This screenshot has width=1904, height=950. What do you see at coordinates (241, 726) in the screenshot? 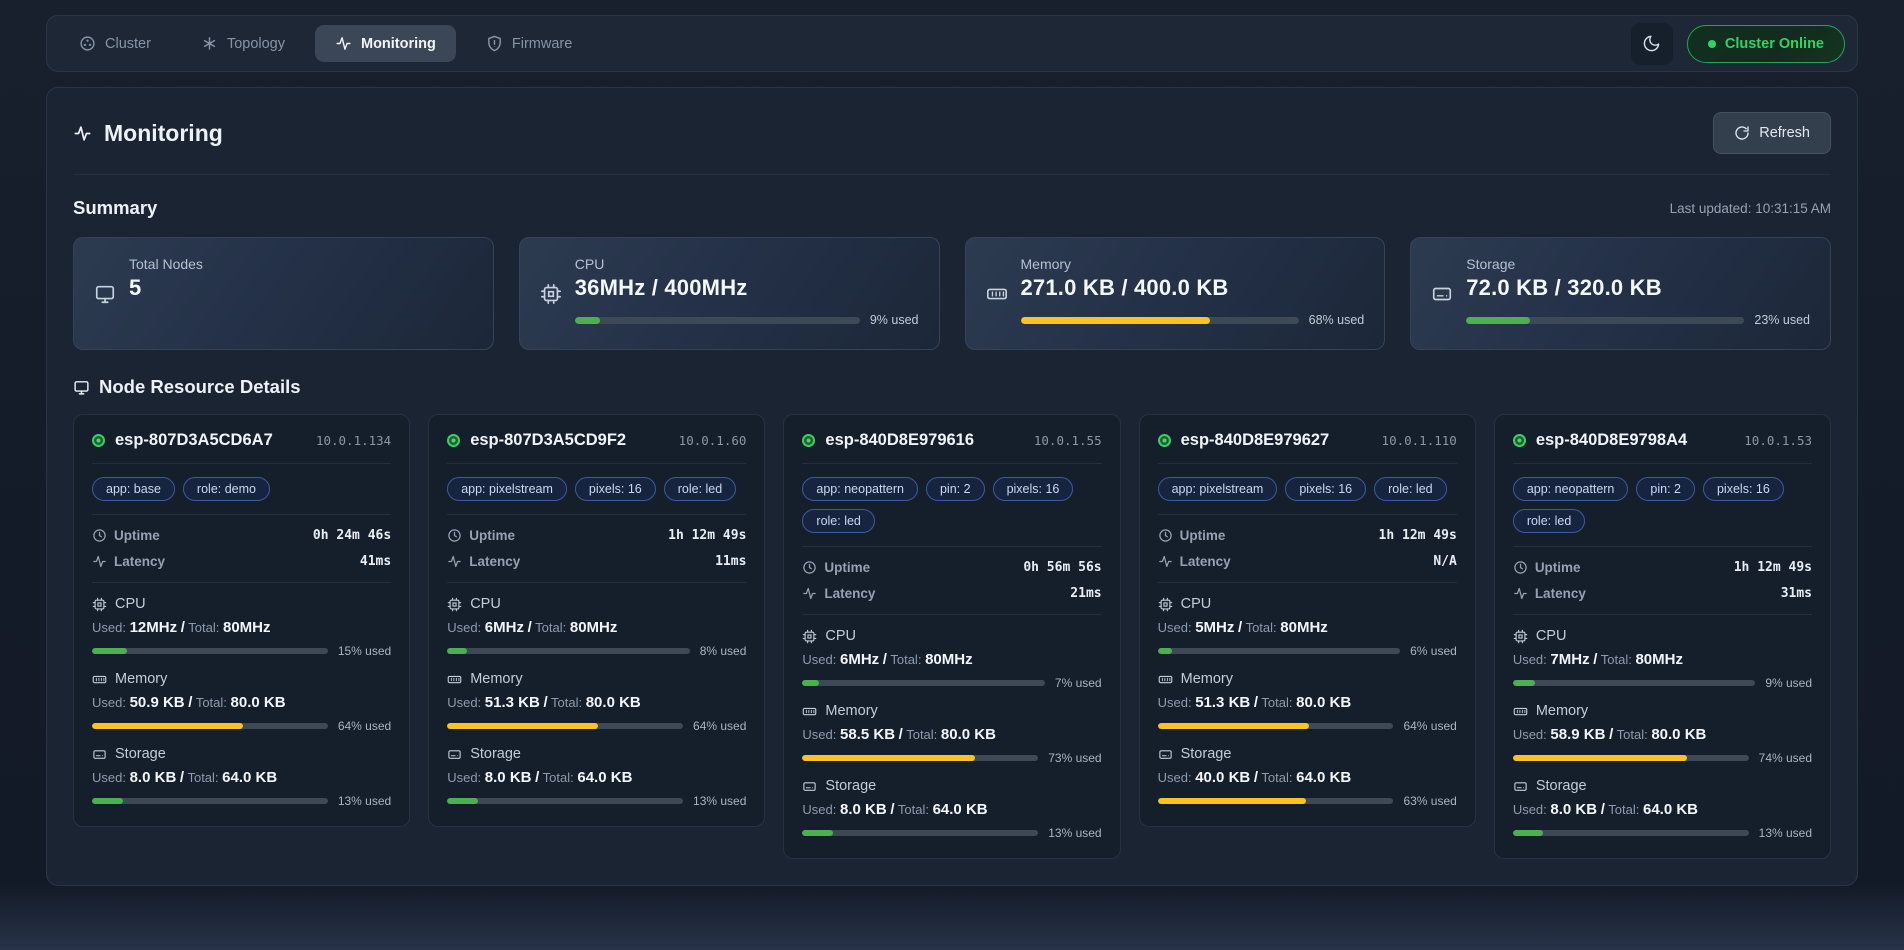
I see `memory-bar-row: 64% used` at bounding box center [241, 726].